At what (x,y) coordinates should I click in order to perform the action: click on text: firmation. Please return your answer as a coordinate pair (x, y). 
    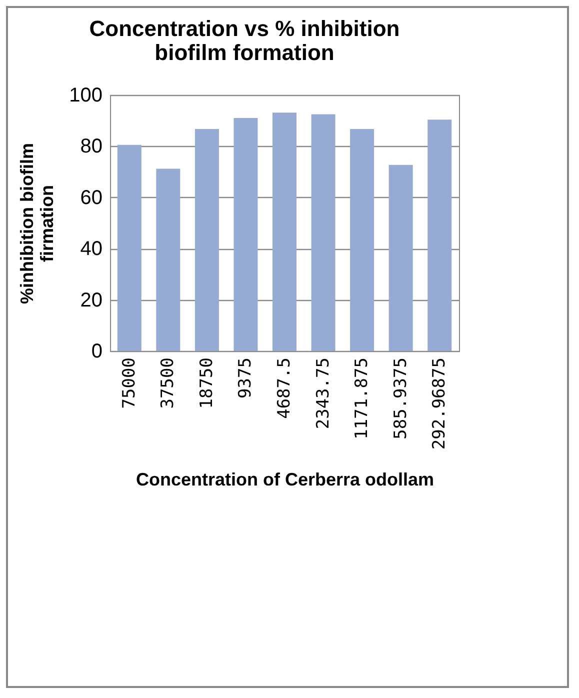
    Looking at the image, I should click on (47, 223).